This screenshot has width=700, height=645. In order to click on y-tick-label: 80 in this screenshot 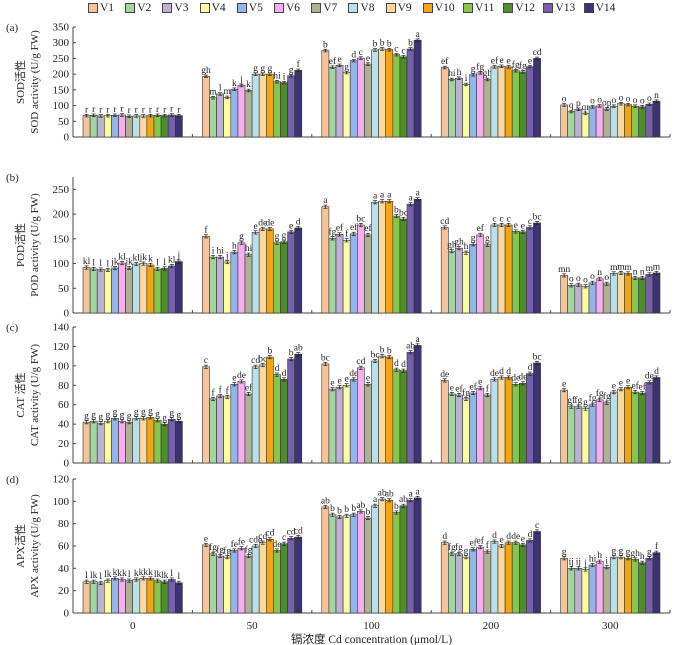, I will do `click(64, 386)`.